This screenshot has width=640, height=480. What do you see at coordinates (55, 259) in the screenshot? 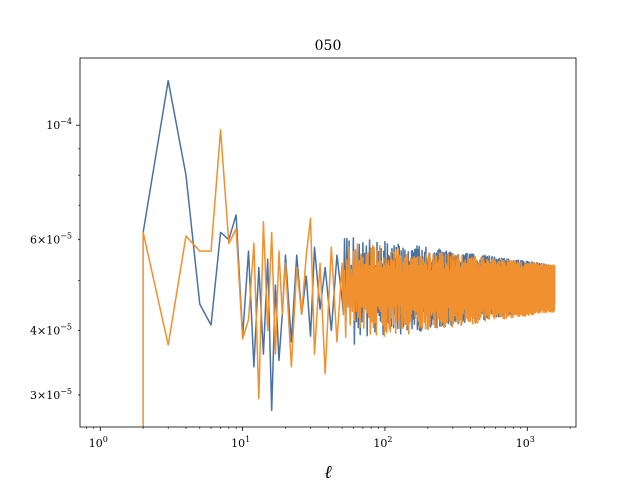
I see `y-axis: 10−4 6×10⁻⁵ 4×10⁻⁵ 3×10⁻⁵` at bounding box center [55, 259].